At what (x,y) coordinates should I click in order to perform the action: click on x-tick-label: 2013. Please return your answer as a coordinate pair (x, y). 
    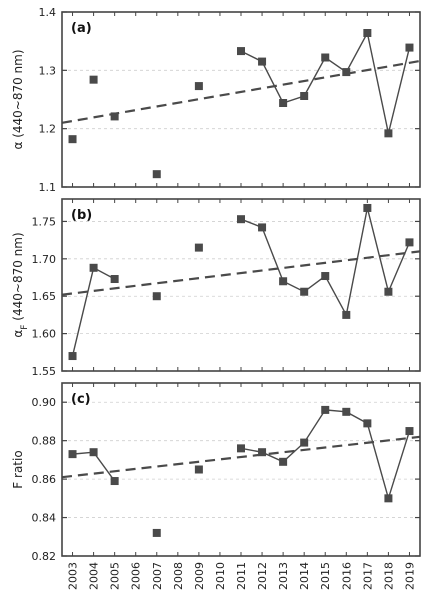
    Looking at the image, I should click on (283, 576).